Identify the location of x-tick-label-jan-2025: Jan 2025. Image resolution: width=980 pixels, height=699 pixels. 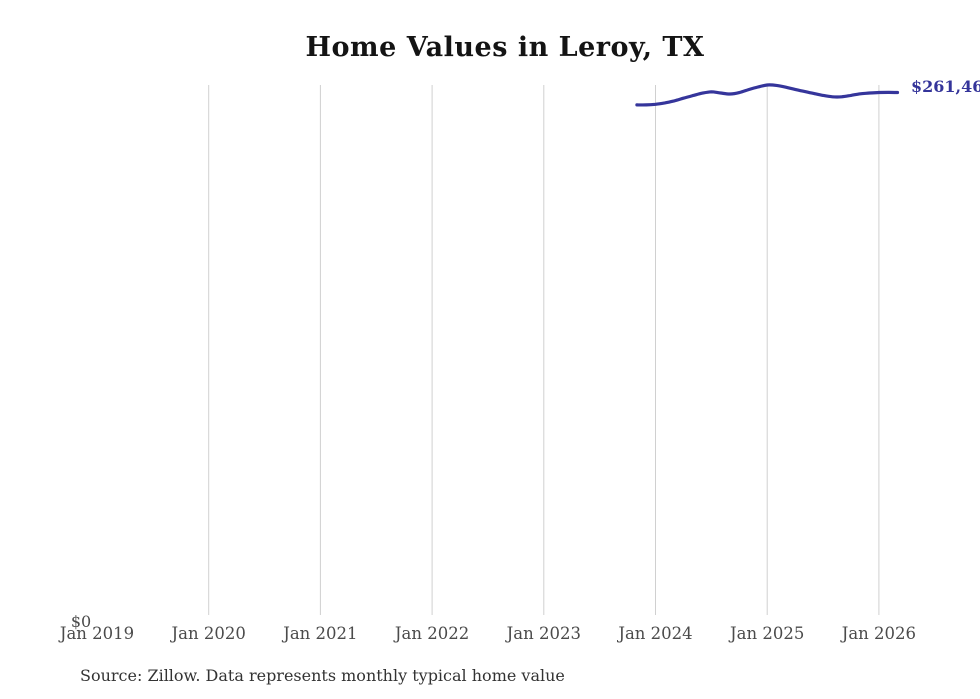
(767, 633).